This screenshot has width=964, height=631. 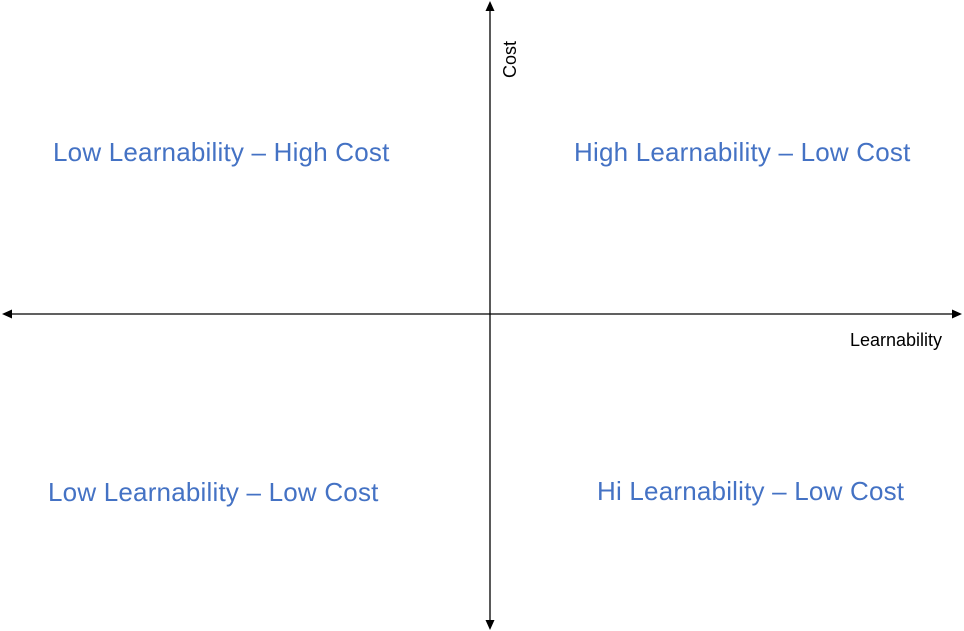 What do you see at coordinates (510, 59) in the screenshot?
I see `y-axis-label: Cost` at bounding box center [510, 59].